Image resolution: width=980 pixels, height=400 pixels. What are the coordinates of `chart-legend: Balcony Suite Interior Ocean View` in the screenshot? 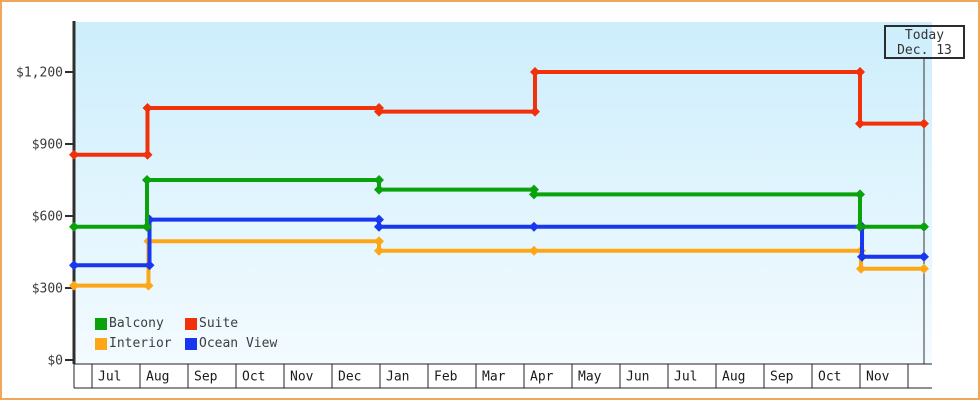 It's located at (186, 333).